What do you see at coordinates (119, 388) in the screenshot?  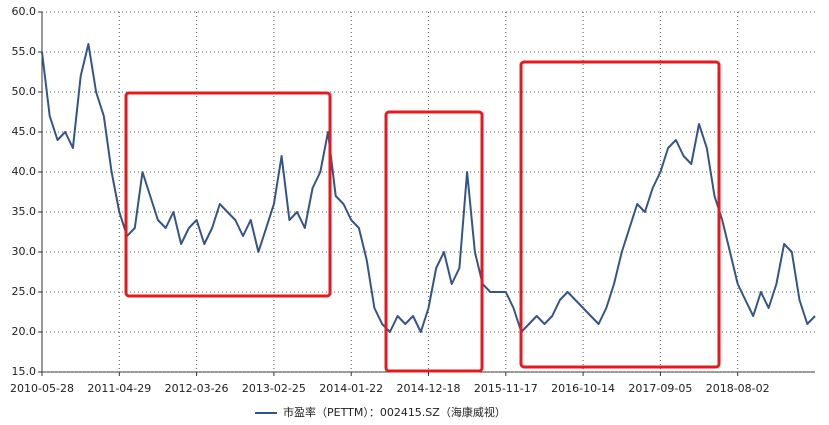 I see `x-tick-label: 2011-04-29` at bounding box center [119, 388].